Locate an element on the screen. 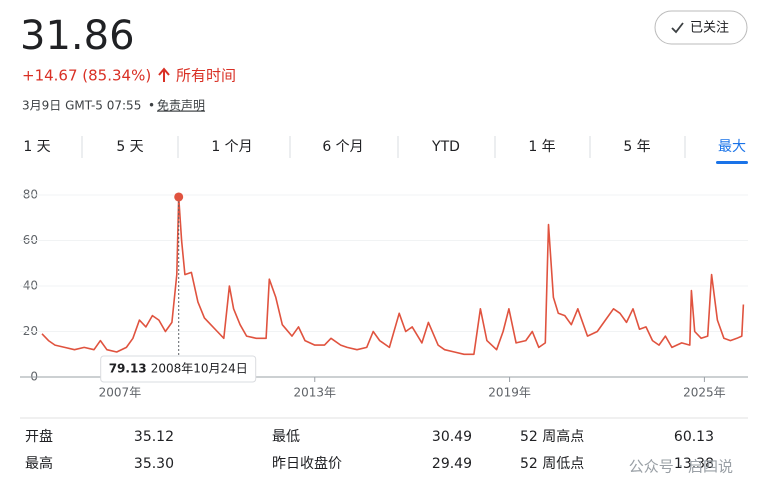 This screenshot has width=758, height=500. x-tick-label: 2025年 is located at coordinates (704, 393).